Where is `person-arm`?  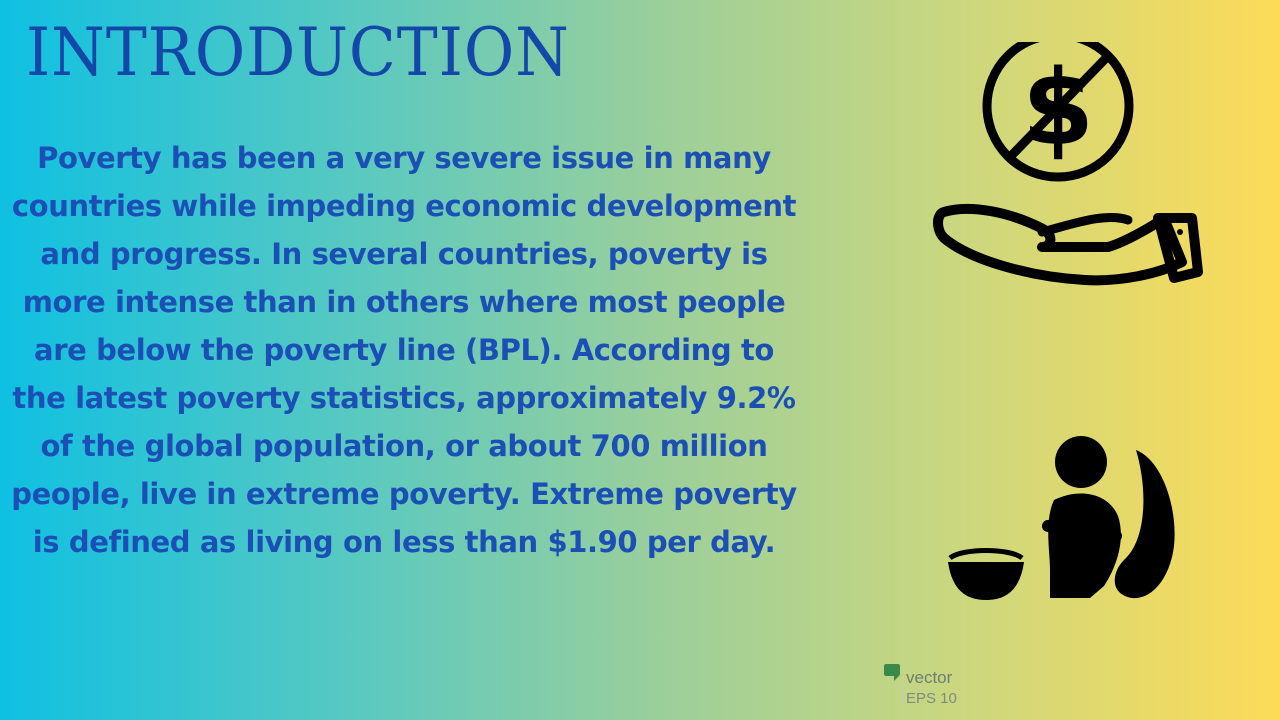
person-arm is located at coordinates (1082, 530).